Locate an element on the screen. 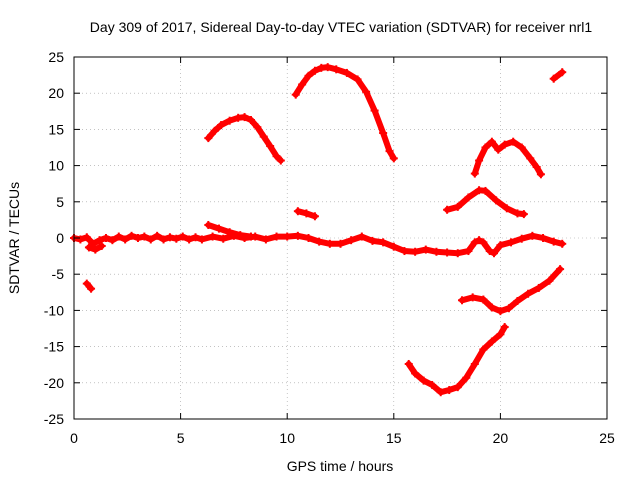 The width and height of the screenshot is (640, 480). series-baseline-upper is located at coordinates (229, 230).